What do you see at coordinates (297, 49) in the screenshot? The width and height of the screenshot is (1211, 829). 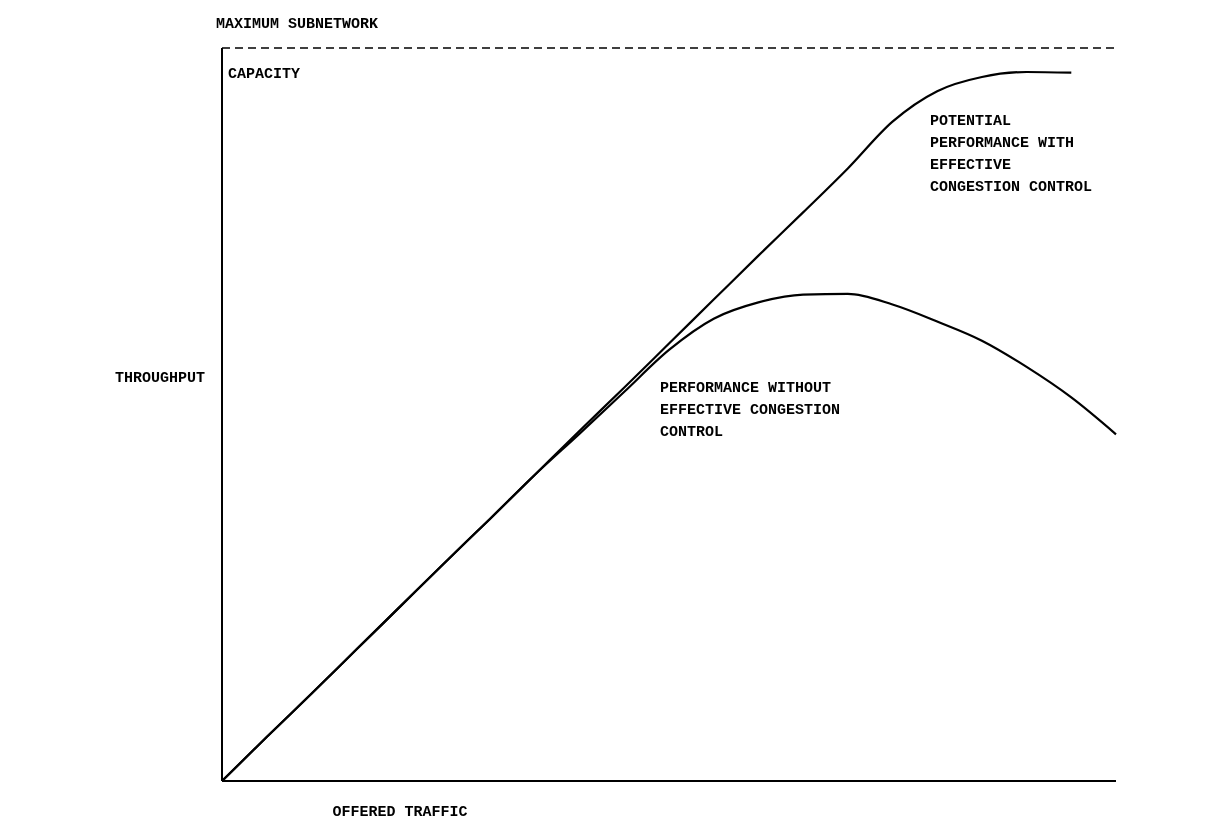 I see `text: MAXIMUM SUBNETWORK CAPACITY` at bounding box center [297, 49].